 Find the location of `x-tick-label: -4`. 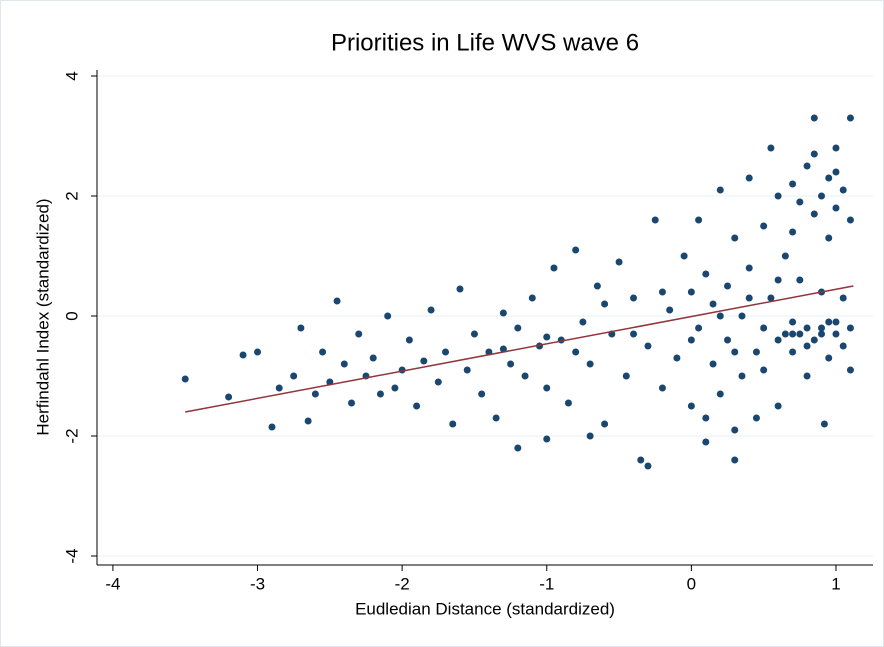

x-tick-label: -4 is located at coordinates (112, 583).